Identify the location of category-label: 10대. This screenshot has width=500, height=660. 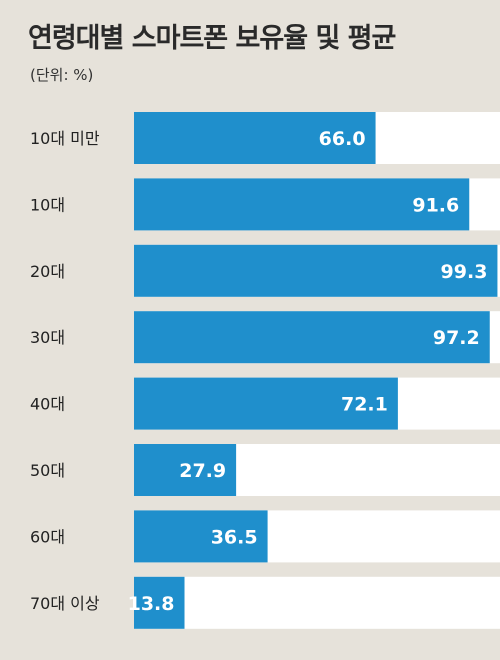
(47, 204).